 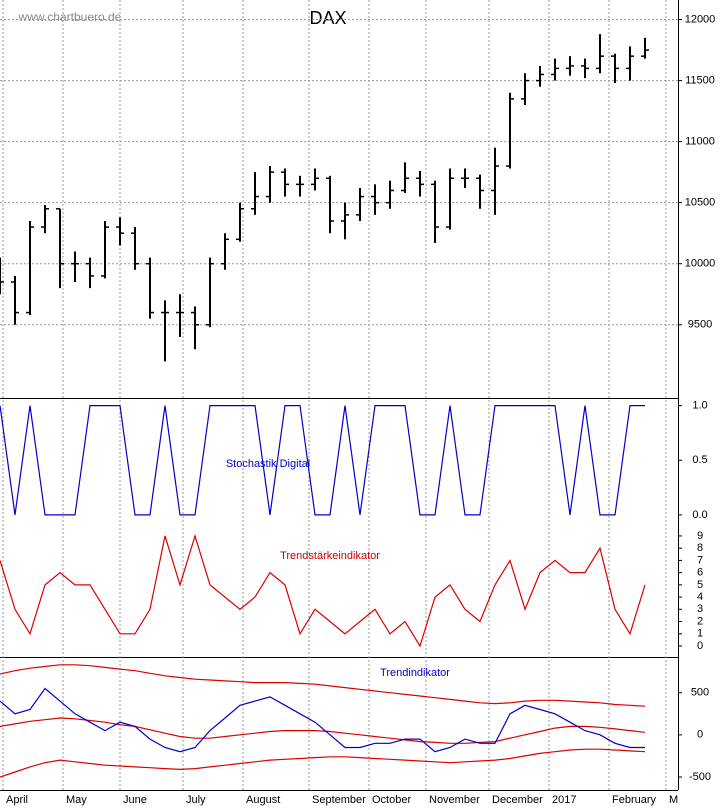 I want to click on panel-title: Trendstärkeindikator, so click(x=330, y=556).